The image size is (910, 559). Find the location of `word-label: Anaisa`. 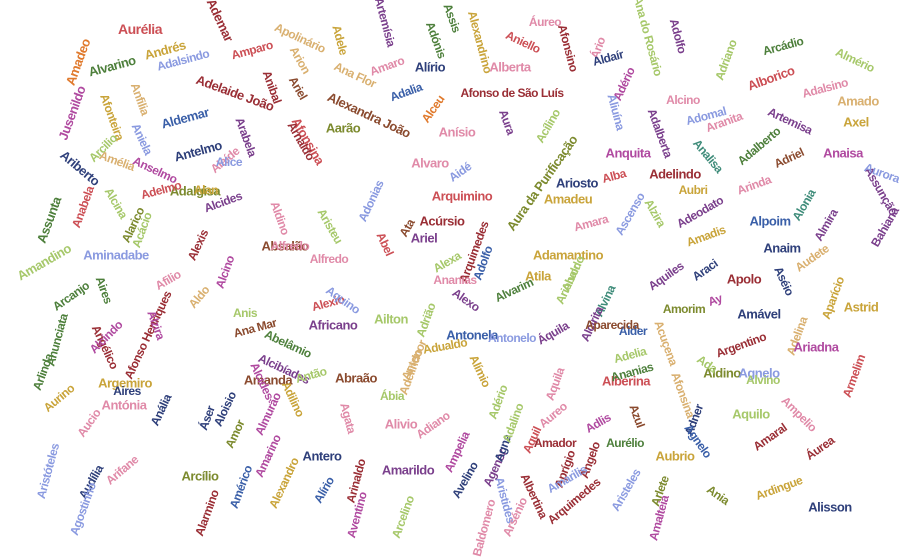

word-label: Anaisa is located at coordinates (843, 153).